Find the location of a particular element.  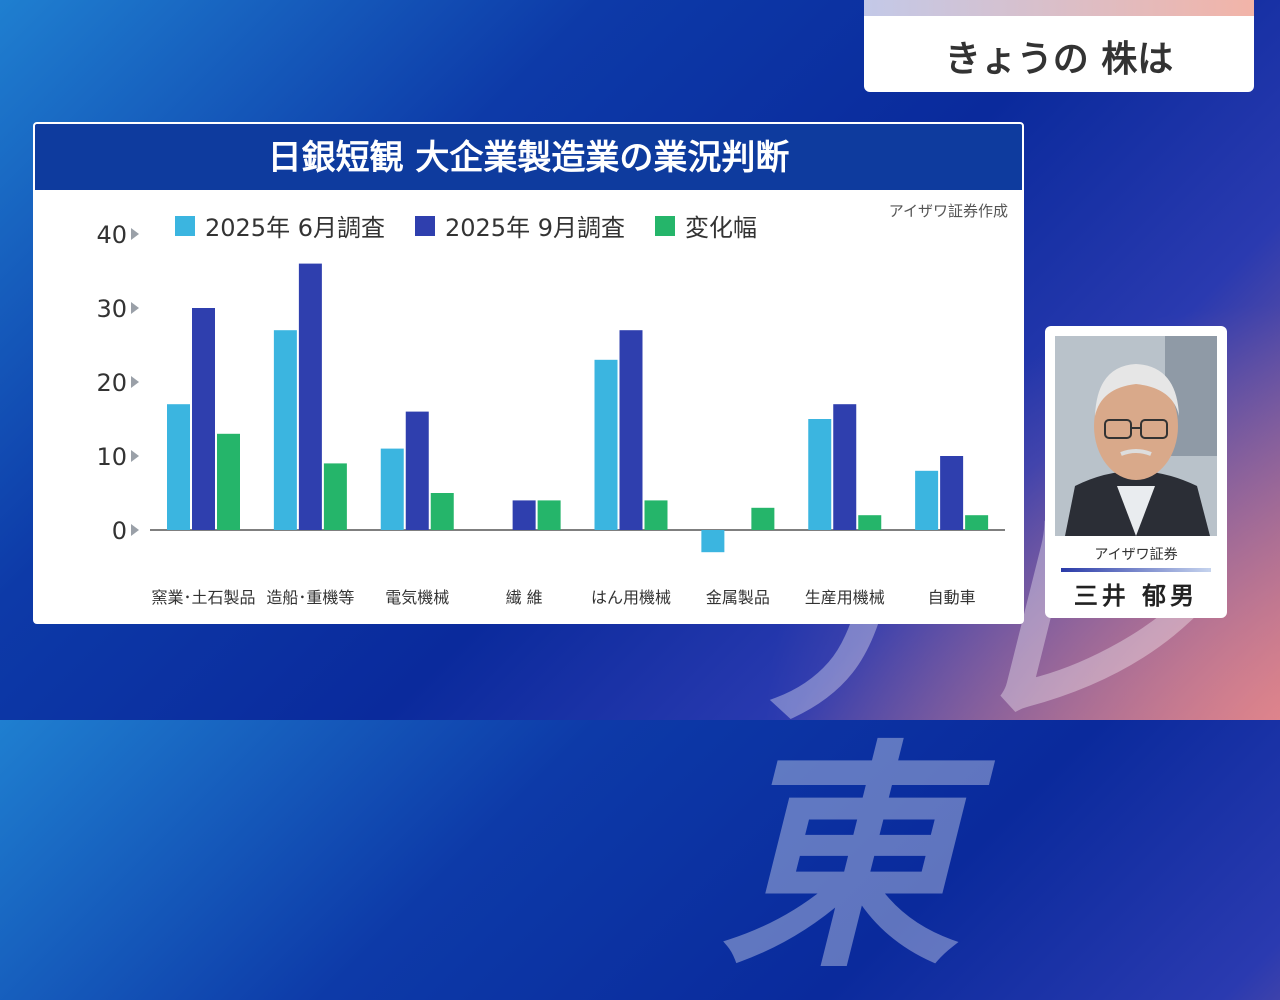

legend-label-june: 2025年 6月調査 is located at coordinates (295, 228).